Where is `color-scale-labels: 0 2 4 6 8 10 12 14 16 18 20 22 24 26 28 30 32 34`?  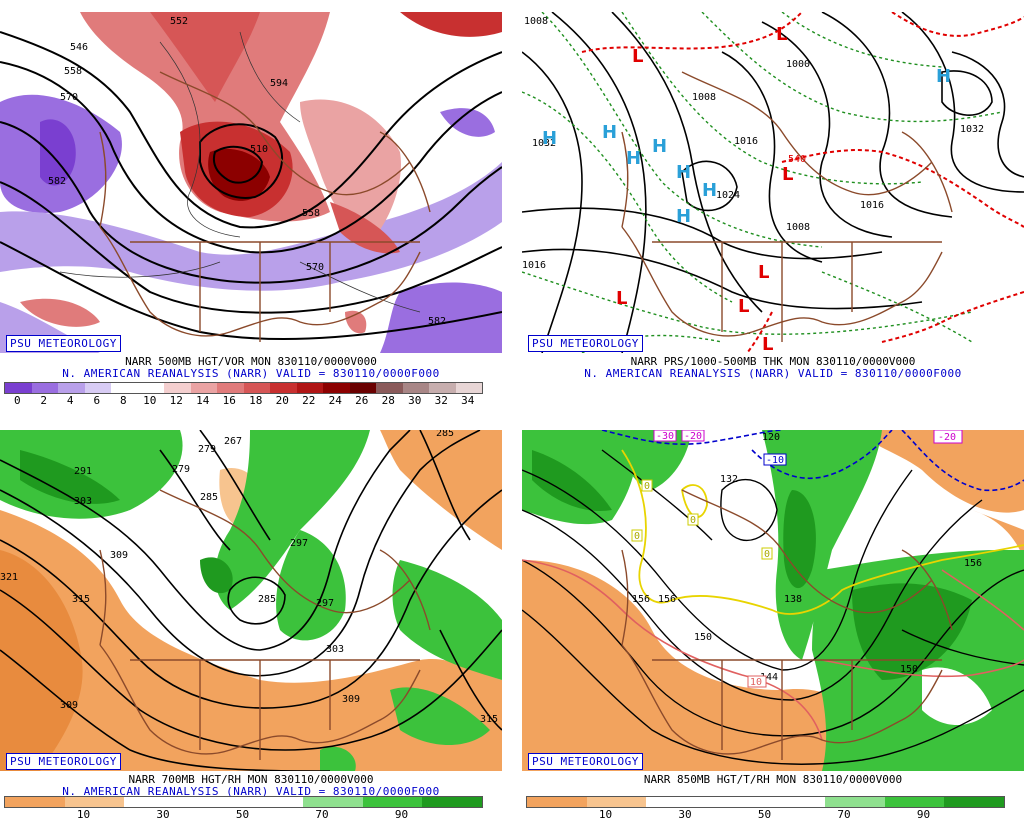 color-scale-labels: 0 2 4 6 8 10 12 14 16 18 20 22 24 26 28 30 32 34 is located at coordinates (242, 400).